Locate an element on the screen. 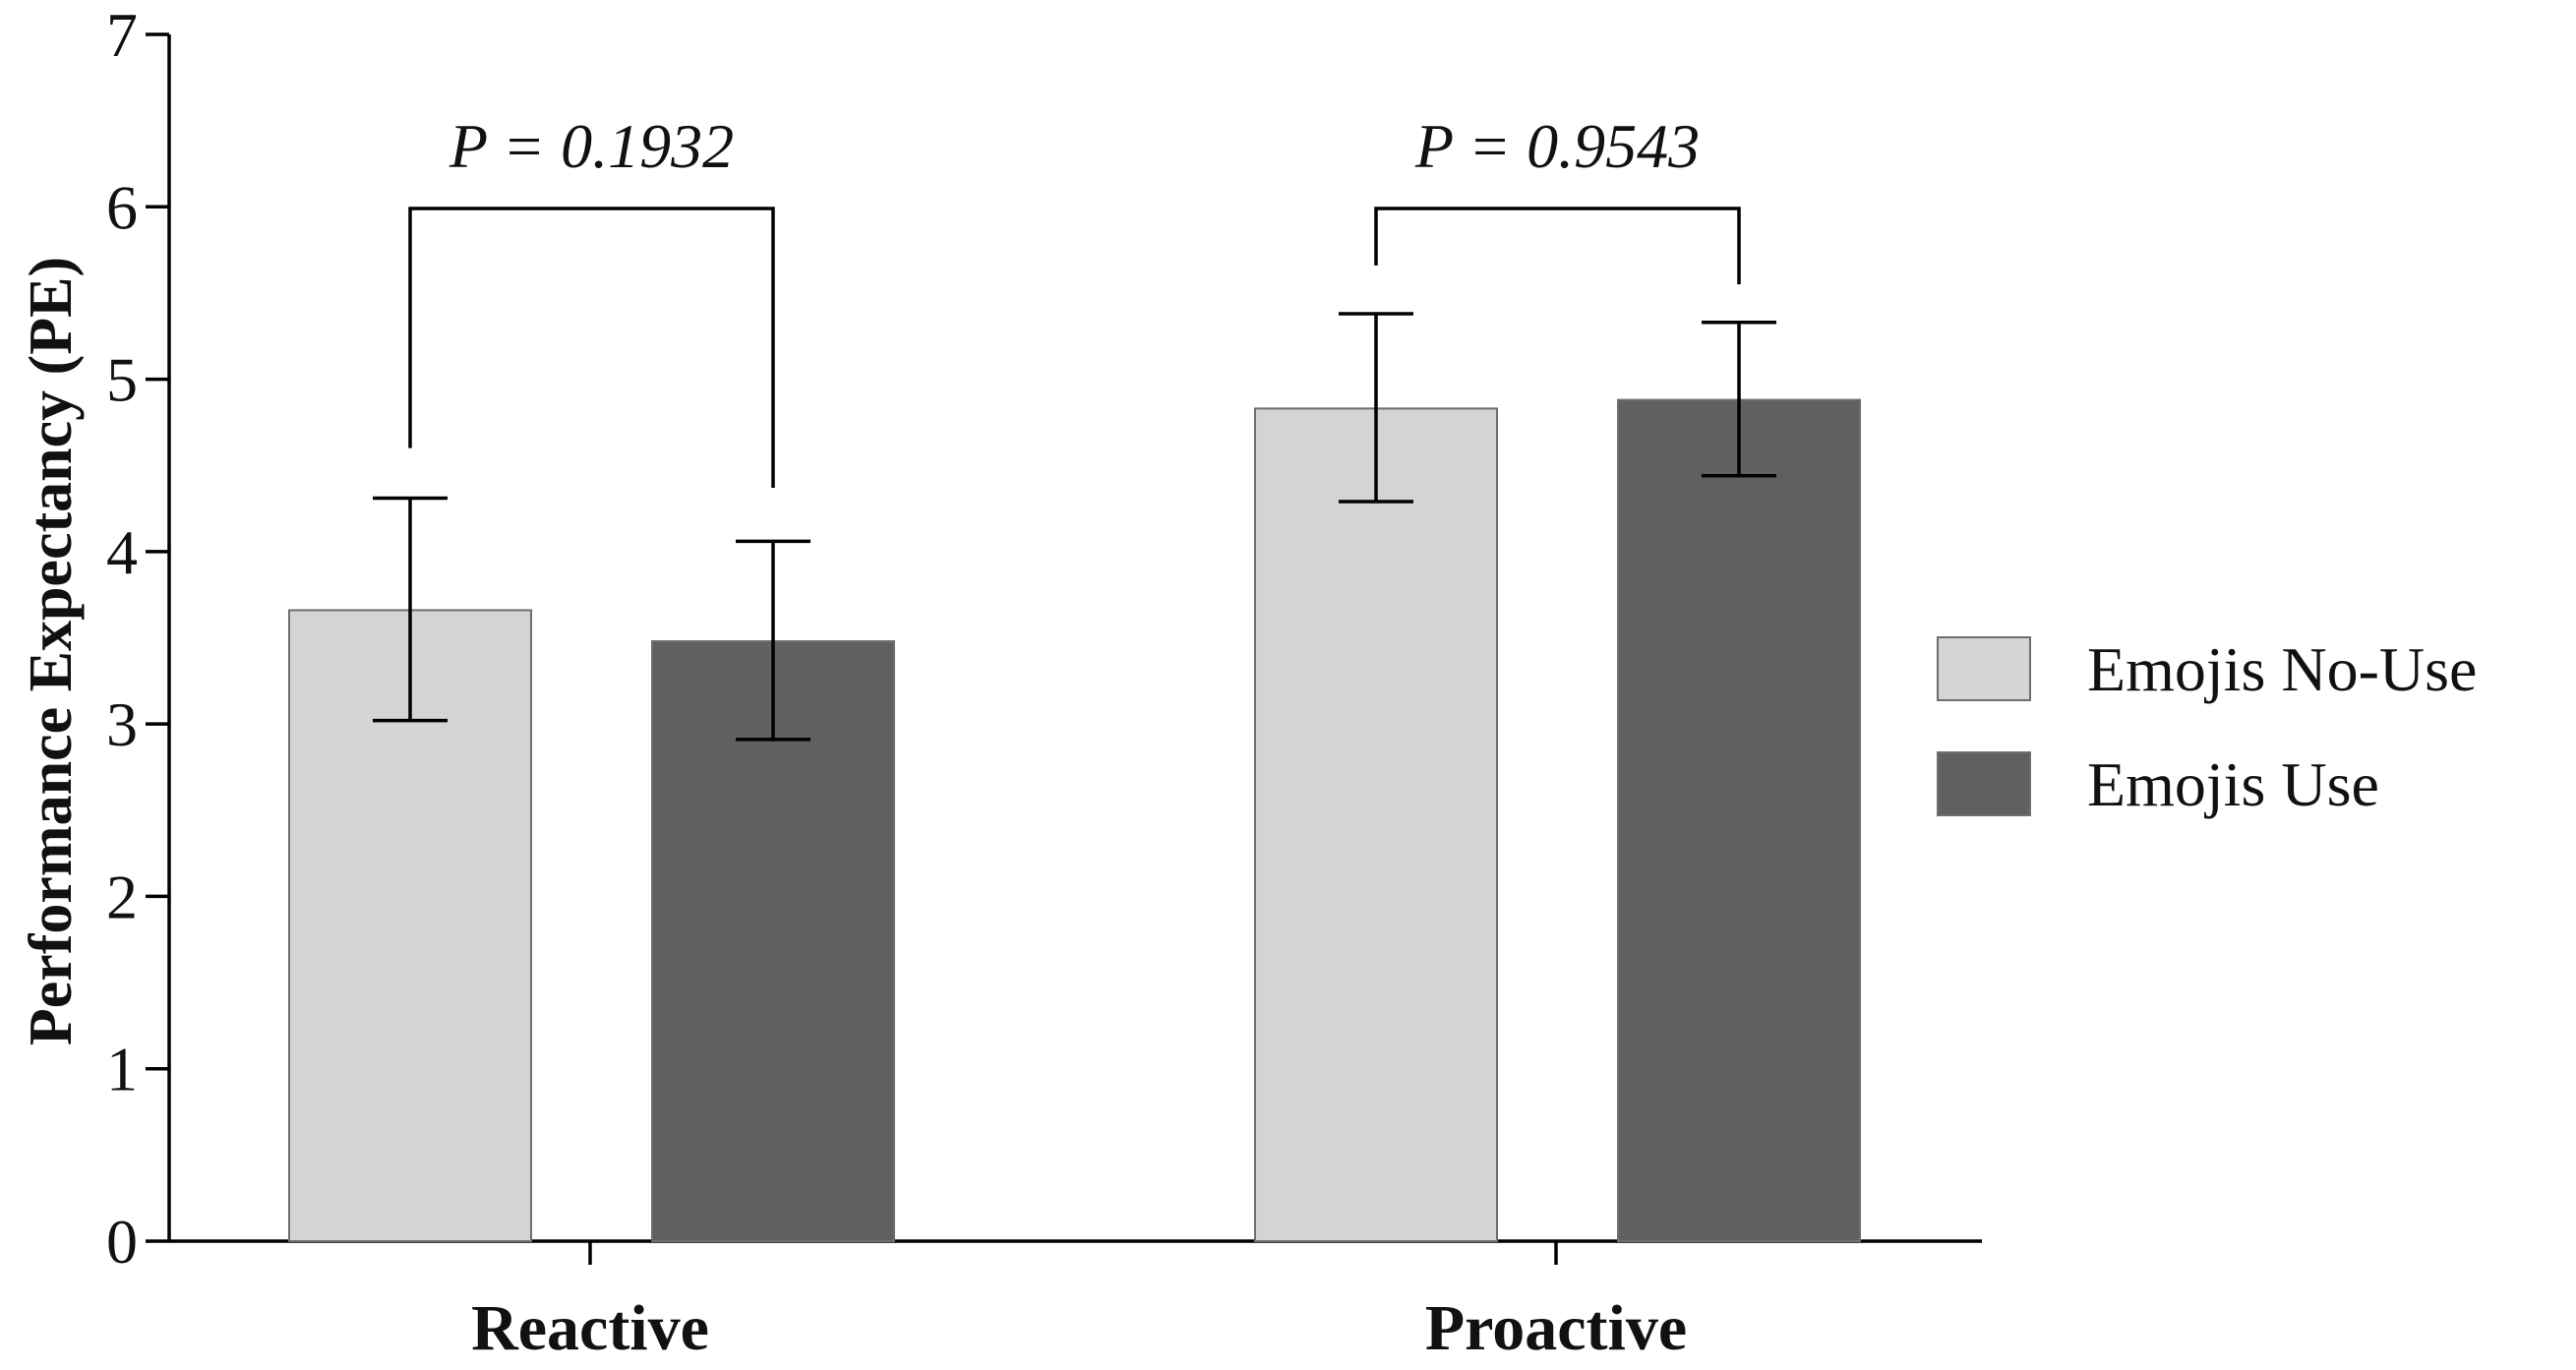 This screenshot has width=2576, height=1370. y-axis-title: Performance Expectancy (PE) is located at coordinates (51, 651).